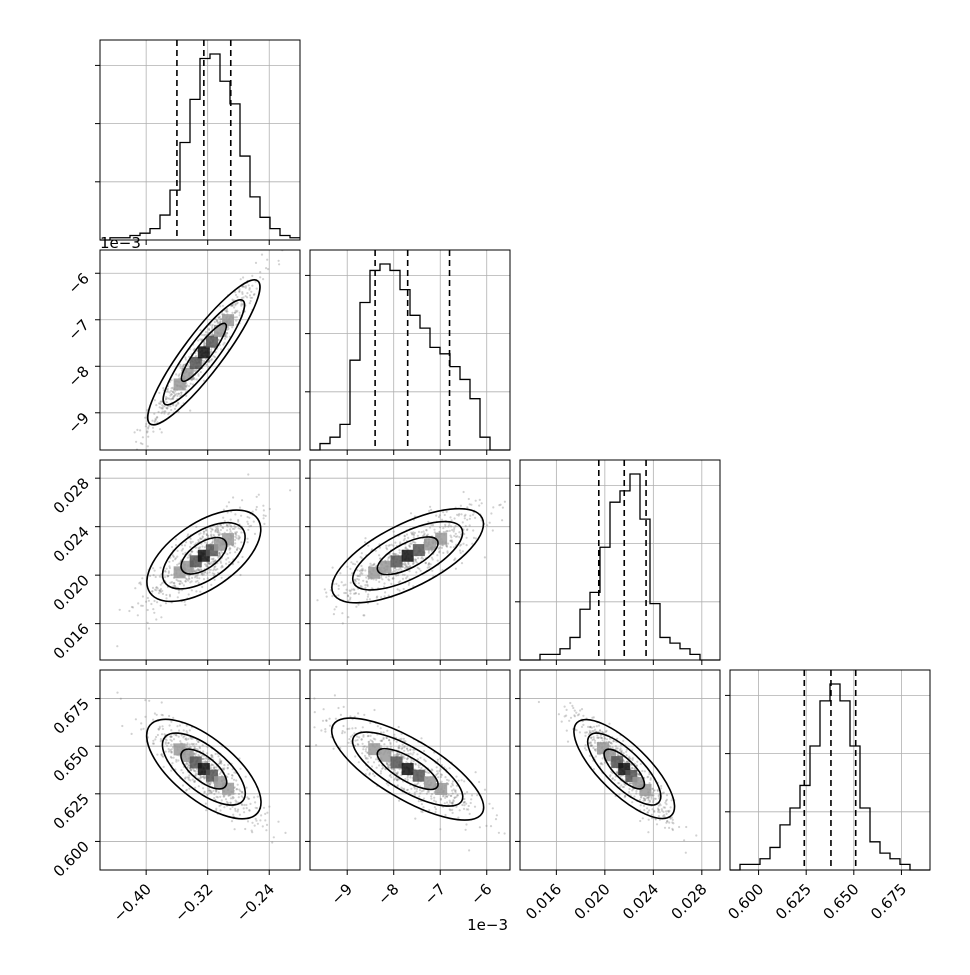 The width and height of the screenshot is (970, 975). I want to click on y-tick-label: 0.024, so click(71, 544).